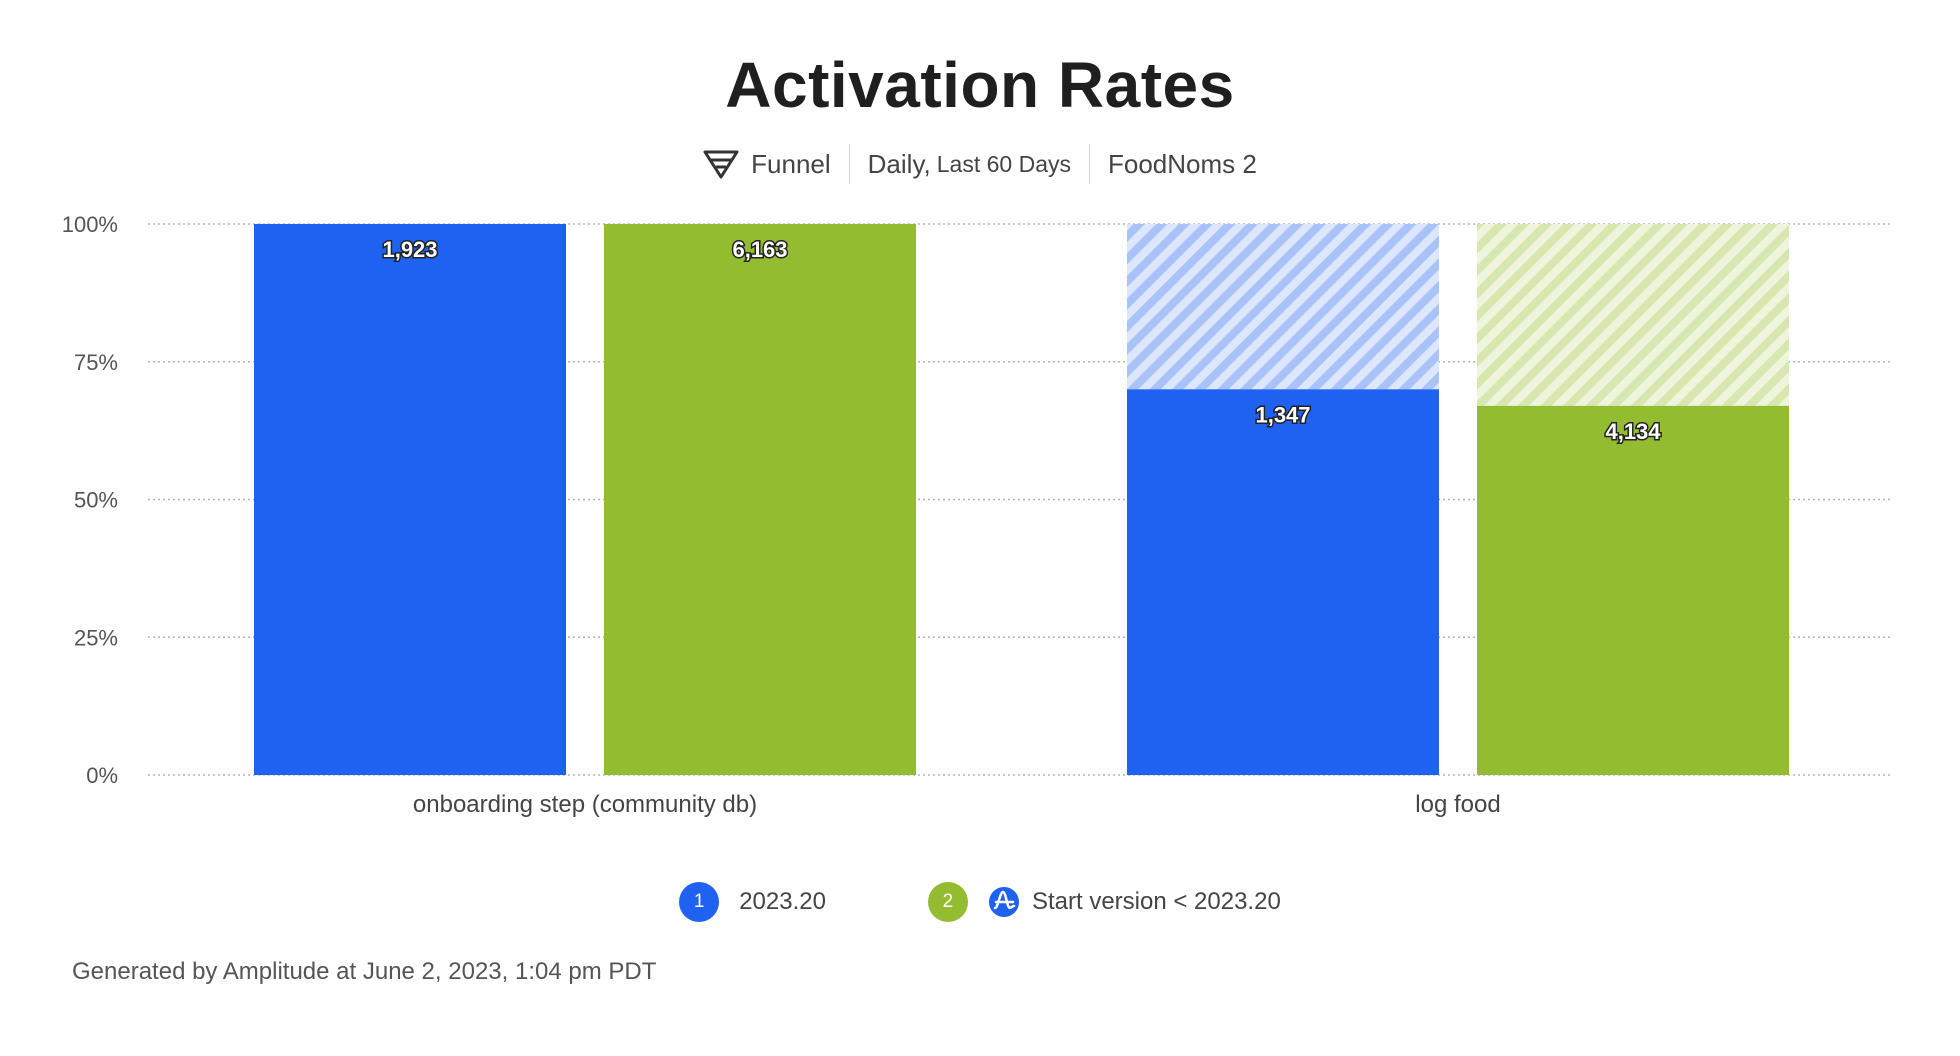 This screenshot has width=1960, height=1056. Describe the element at coordinates (409, 249) in the screenshot. I see `data-label: 1,923` at that location.